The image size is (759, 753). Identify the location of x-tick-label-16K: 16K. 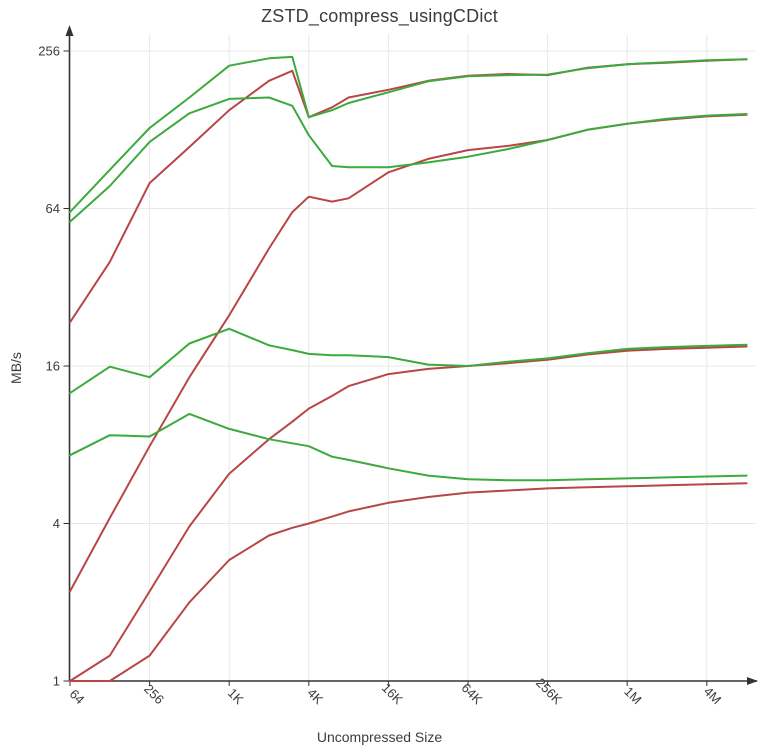
(392, 693).